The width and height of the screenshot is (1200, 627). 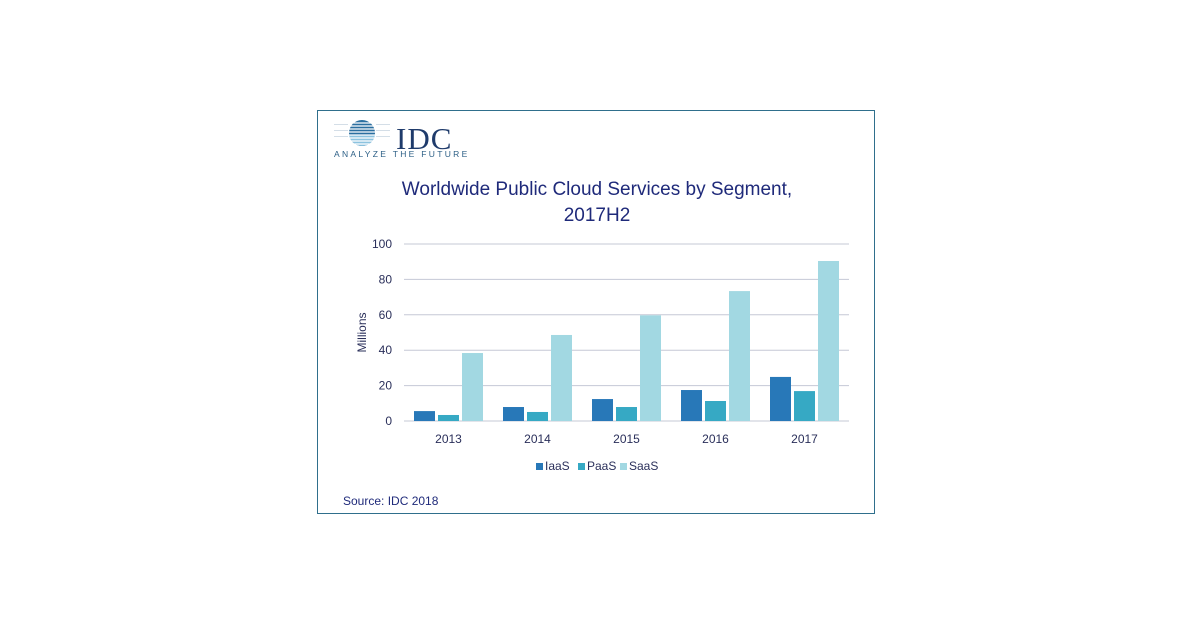 What do you see at coordinates (650, 368) in the screenshot?
I see `bar-saas-2015` at bounding box center [650, 368].